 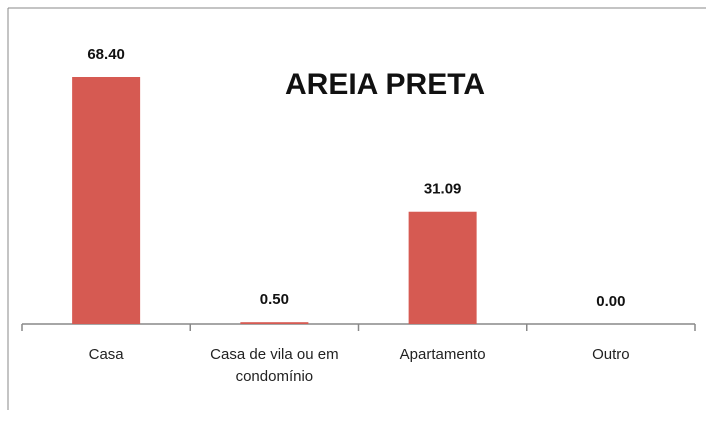 I want to click on x-tick-label: Apartamento, so click(x=442, y=354).